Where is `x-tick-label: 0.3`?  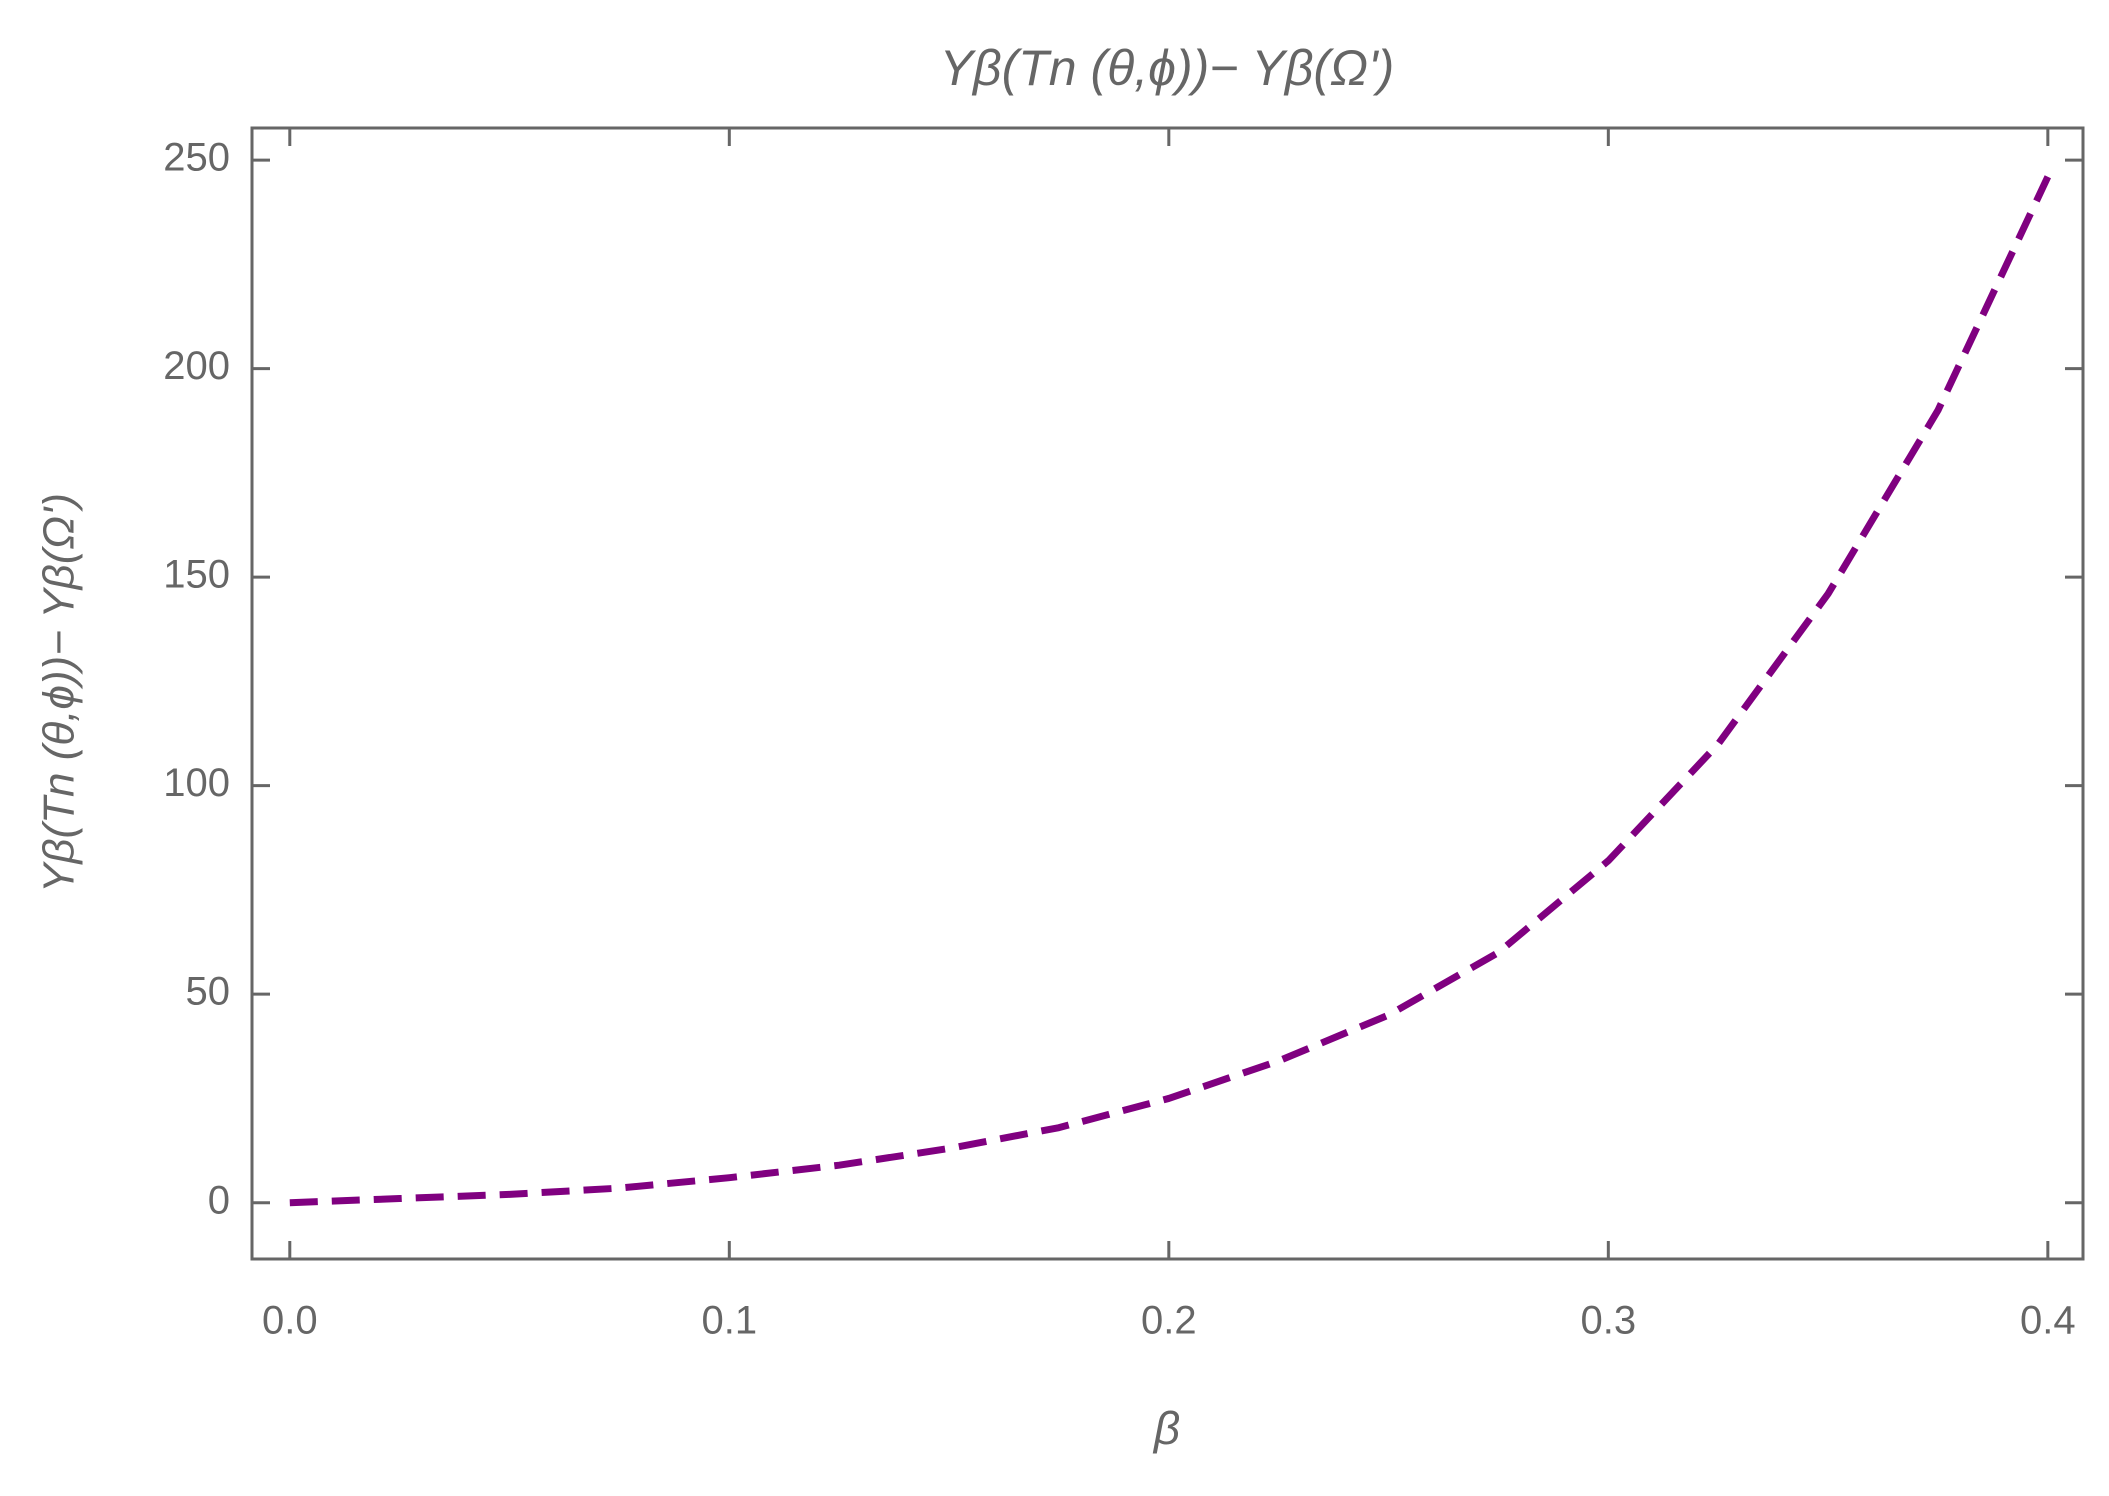
x-tick-label: 0.3 is located at coordinates (1609, 1321).